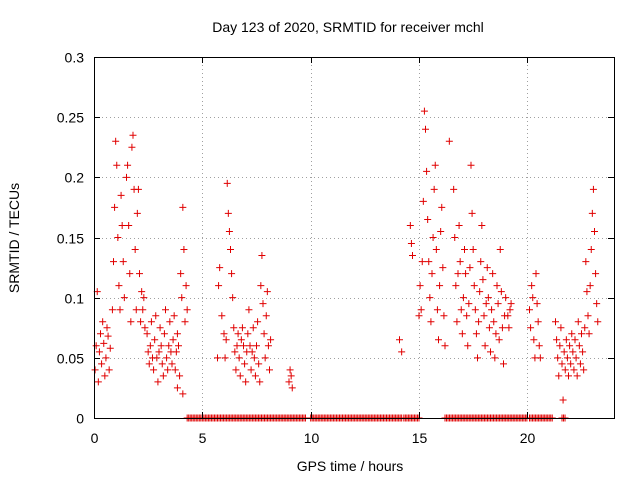  What do you see at coordinates (75, 58) in the screenshot?
I see `y-tick-label: 0.3` at bounding box center [75, 58].